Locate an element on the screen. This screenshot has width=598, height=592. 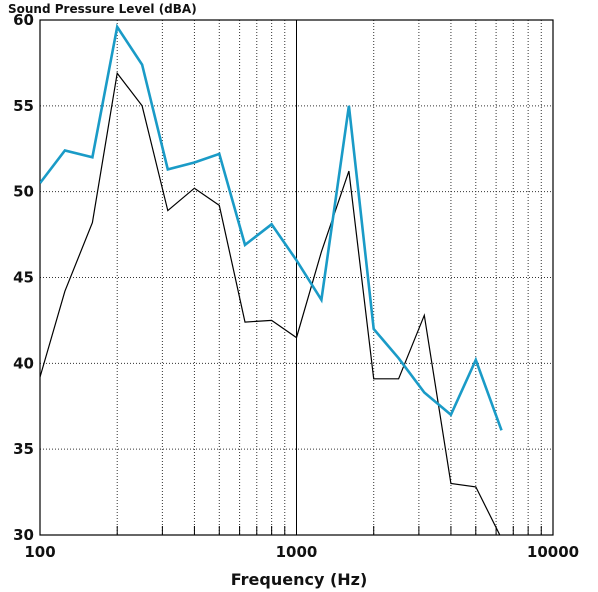
y-tick-label: 55 is located at coordinates (23, 106).